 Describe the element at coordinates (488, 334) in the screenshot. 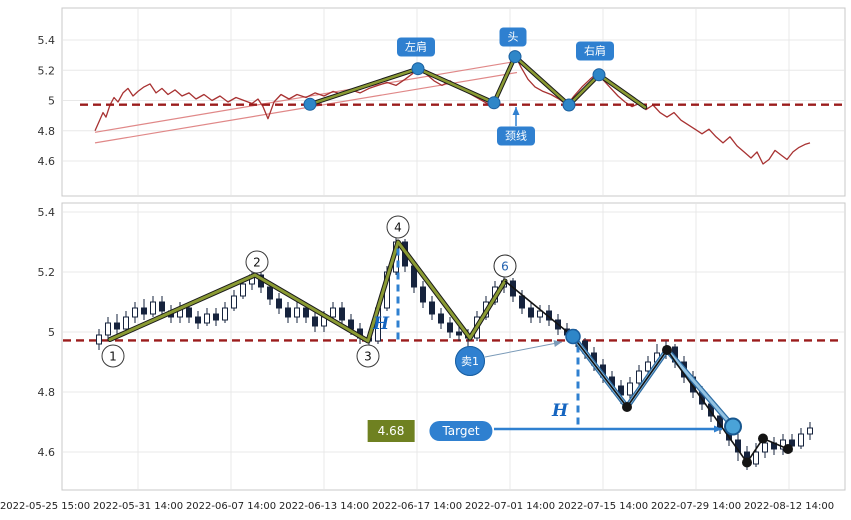

I see `h-dashed-lines` at that location.